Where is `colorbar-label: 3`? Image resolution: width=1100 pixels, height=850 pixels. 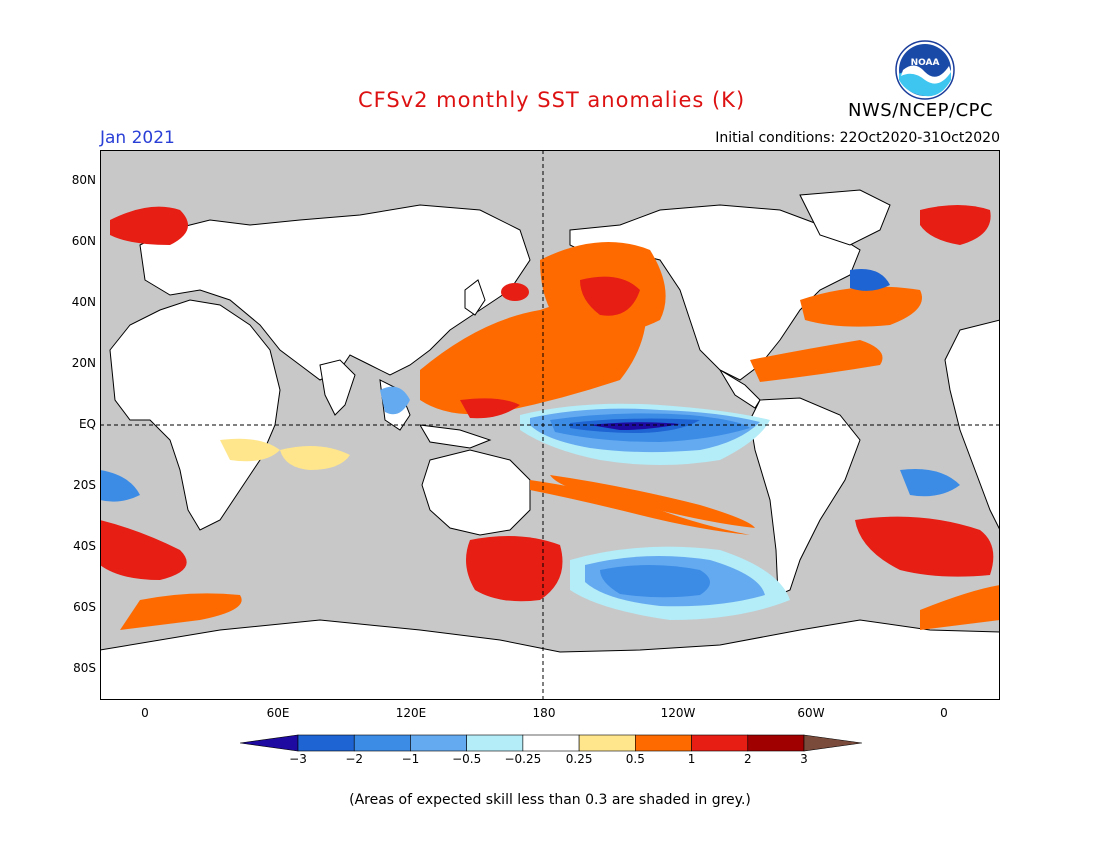 colorbar-label: 3 is located at coordinates (804, 759).